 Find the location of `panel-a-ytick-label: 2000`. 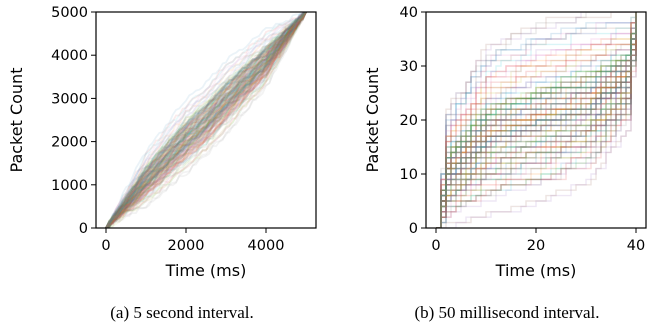

panel-a-ytick-label: 2000 is located at coordinates (69, 143).